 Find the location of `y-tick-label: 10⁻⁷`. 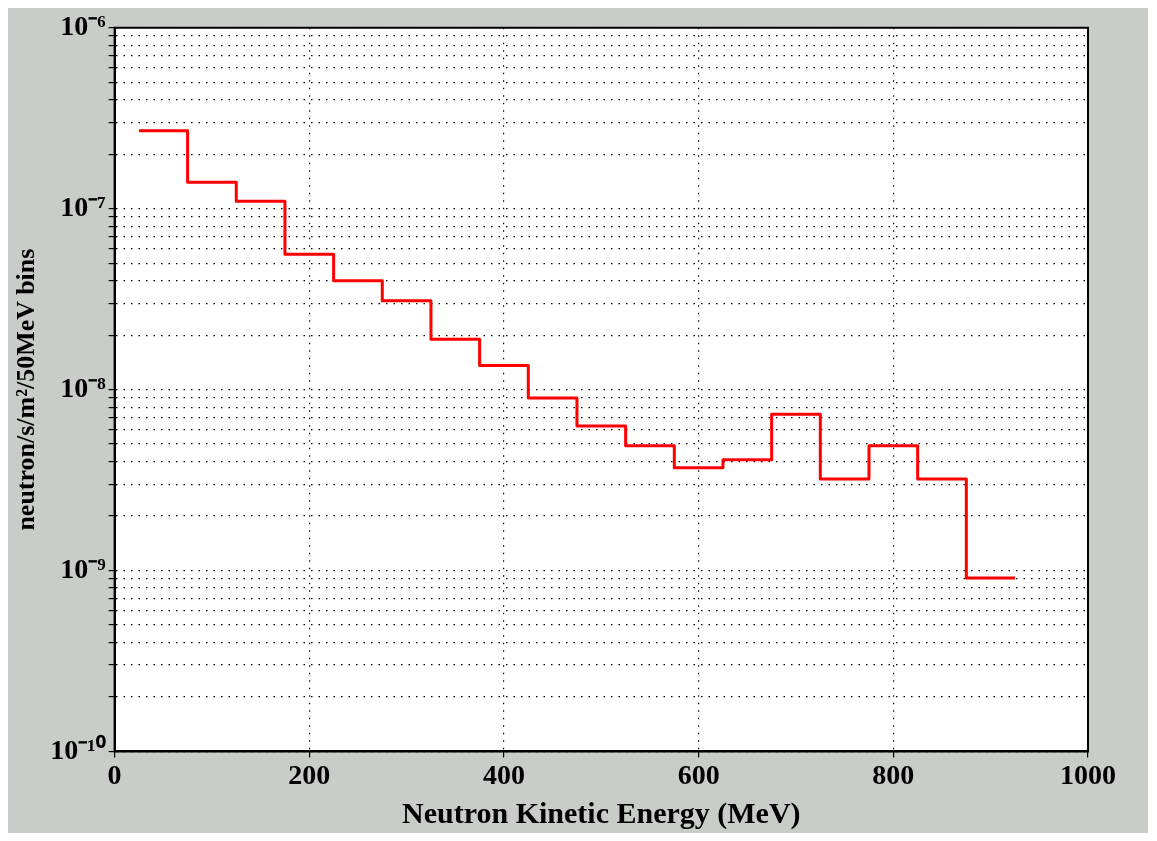

y-tick-label: 10⁻⁷ is located at coordinates (83, 206).